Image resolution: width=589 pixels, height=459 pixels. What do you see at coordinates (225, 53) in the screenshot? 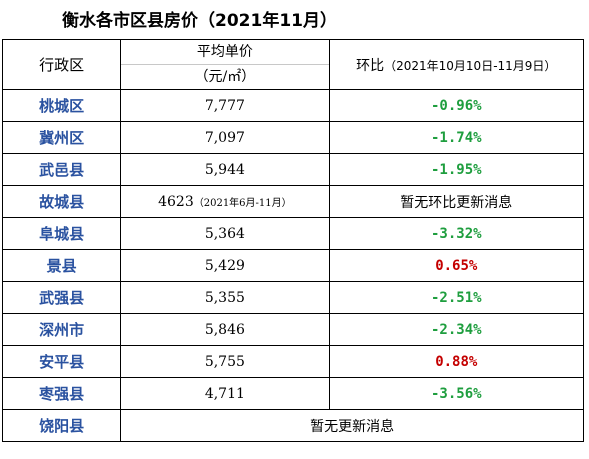
I see `header-price-label: 平均单价` at bounding box center [225, 53].